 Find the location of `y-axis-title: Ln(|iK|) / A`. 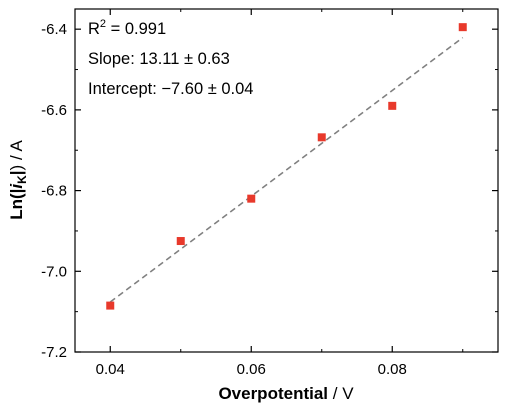

y-axis-title: Ln(|iK|) / A is located at coordinates (18, 180).